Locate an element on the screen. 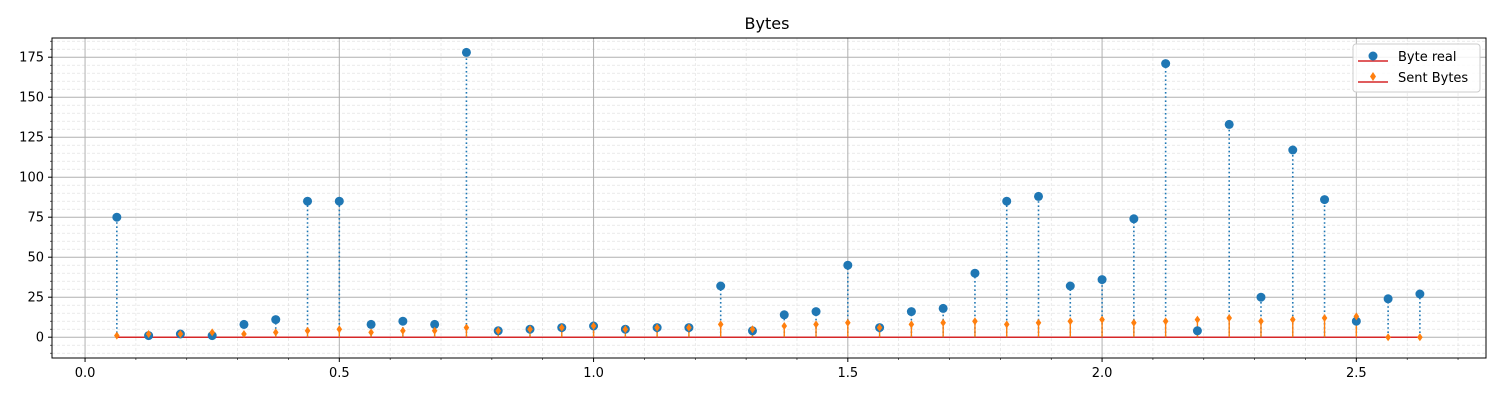  y-tick-label: 0 is located at coordinates (40, 338).